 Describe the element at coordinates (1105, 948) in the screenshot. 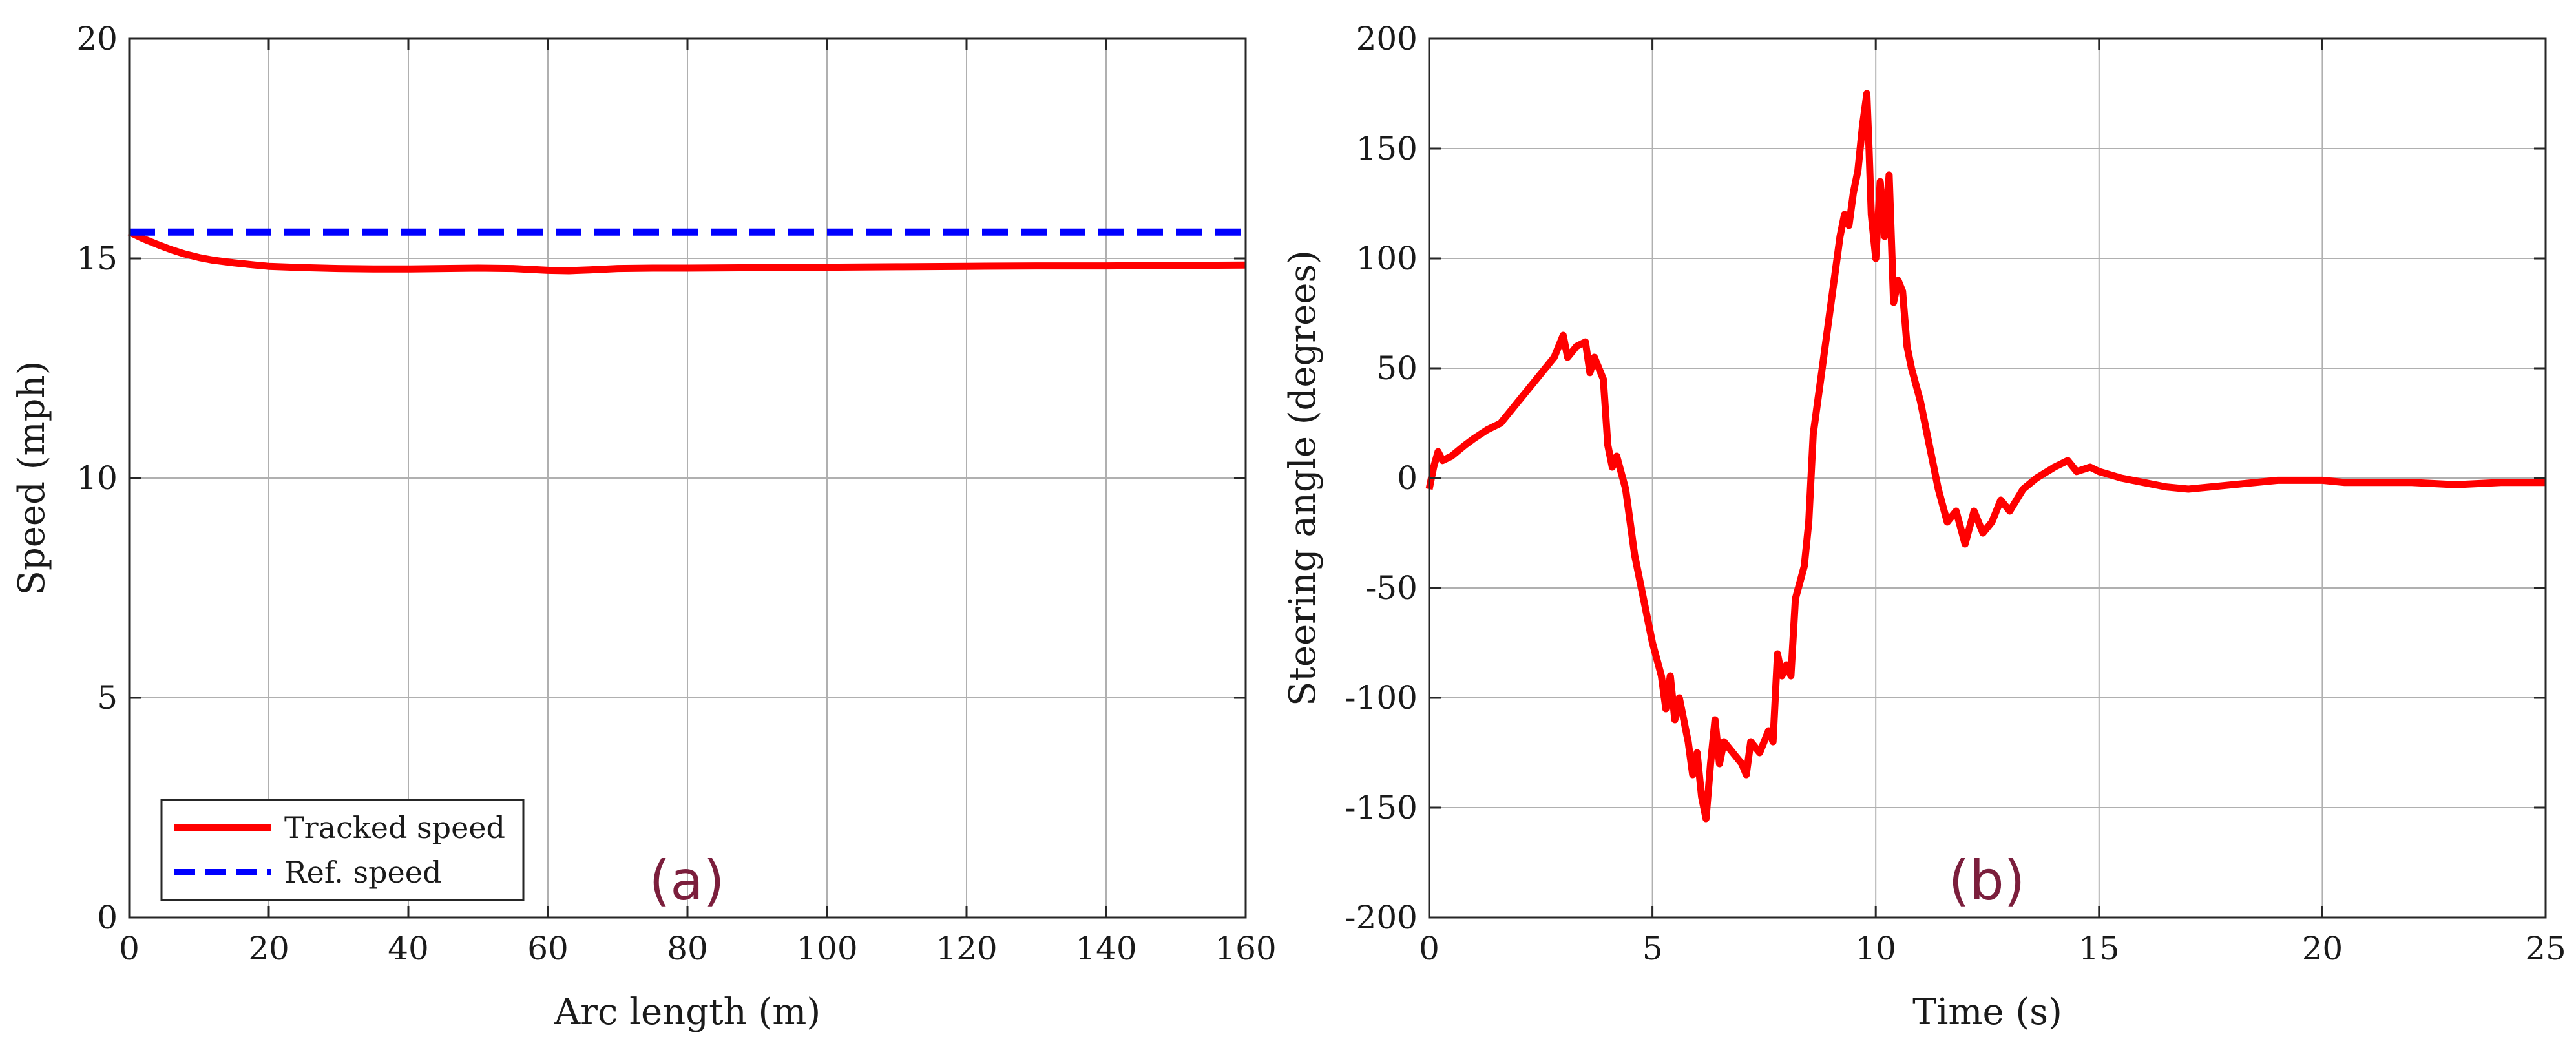

I see `speed-x-tick-label: 140` at that location.